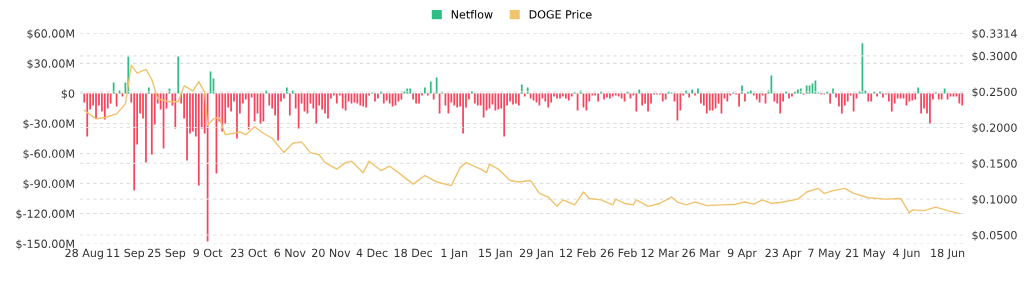  What do you see at coordinates (84, 254) in the screenshot?
I see `x-tick-label: 28 Aug` at bounding box center [84, 254].